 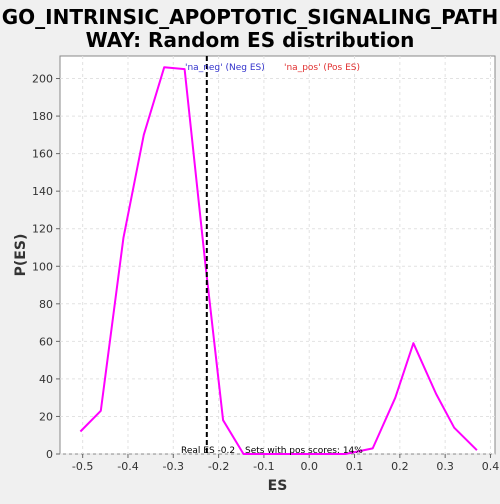 I want to click on x-tick-label: 0.2, so click(x=400, y=466).